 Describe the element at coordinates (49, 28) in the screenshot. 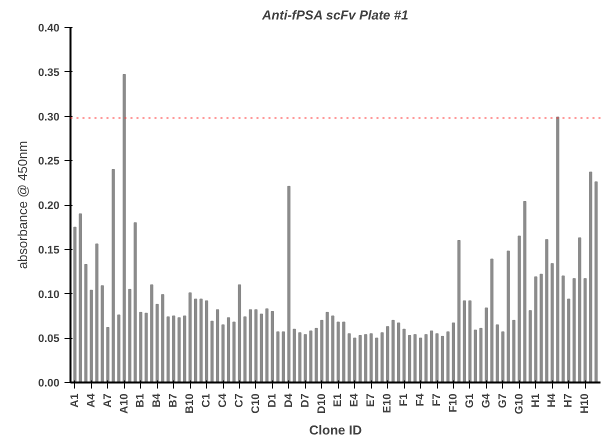

I see `y-tick-label: 0.40` at that location.